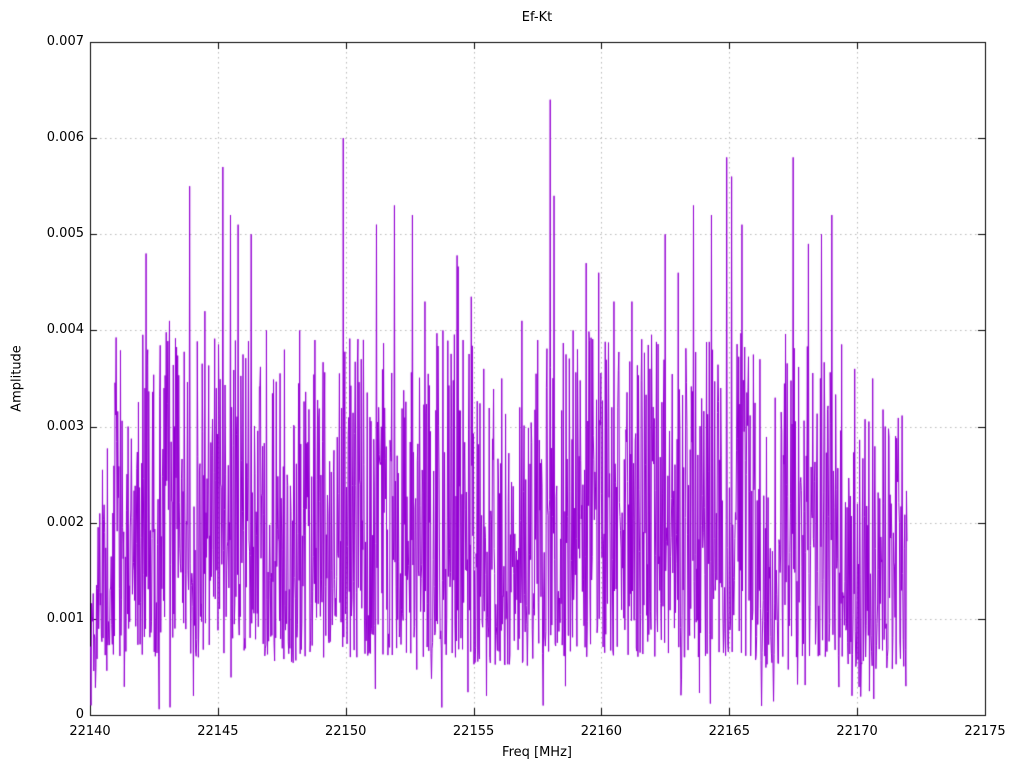 This screenshot has height=768, width=1024. What do you see at coordinates (537, 17) in the screenshot?
I see `chart-title: Ef-Kt` at bounding box center [537, 17].